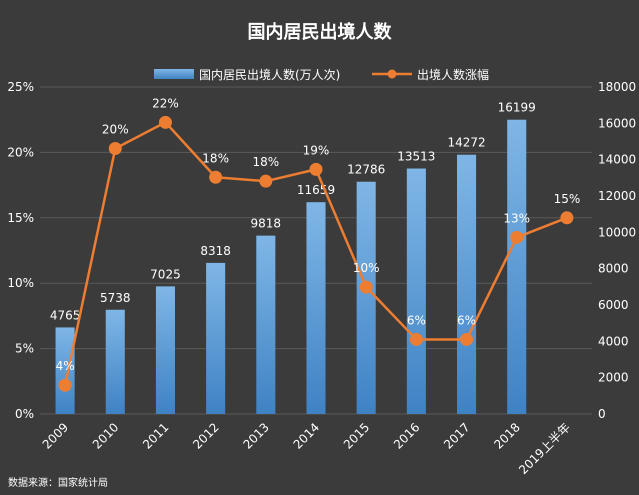 The height and width of the screenshot is (495, 639). Describe the element at coordinates (205, 435) in the screenshot. I see `x-axis-tick-label: 2012` at that location.